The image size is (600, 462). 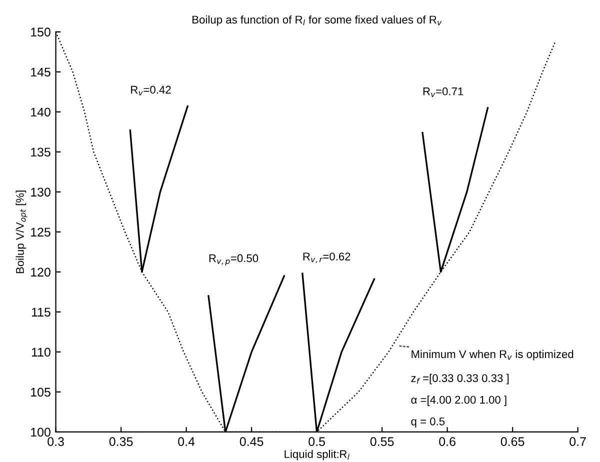 What do you see at coordinates (40, 152) in the screenshot?
I see `y-tick-label: 135` at bounding box center [40, 152].